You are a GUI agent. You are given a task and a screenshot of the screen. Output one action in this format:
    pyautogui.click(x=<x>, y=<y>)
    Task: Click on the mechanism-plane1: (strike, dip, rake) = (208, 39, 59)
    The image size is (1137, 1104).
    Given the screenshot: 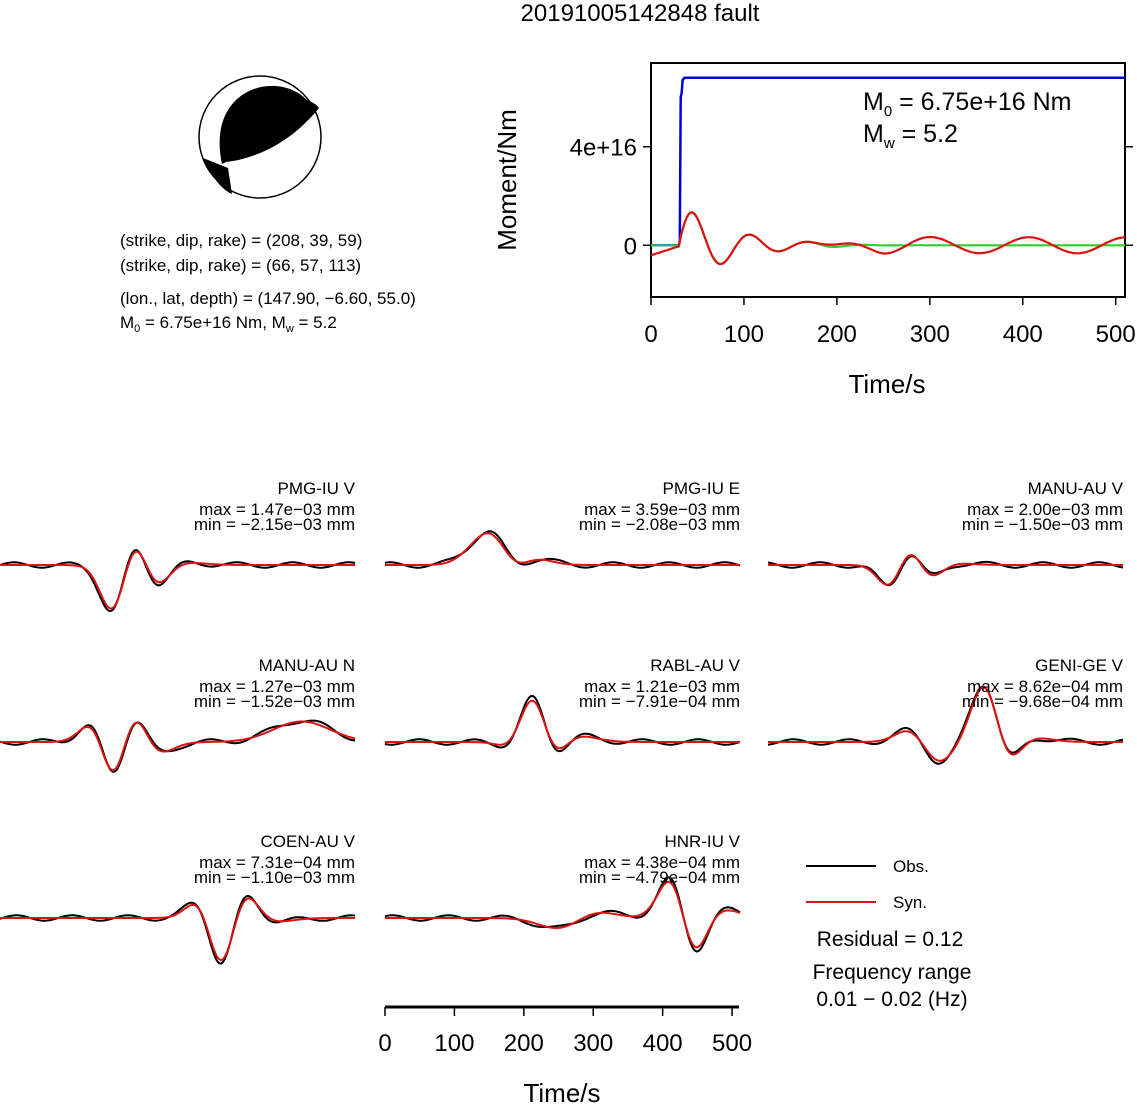 What is the action you would take?
    pyautogui.click(x=241, y=240)
    